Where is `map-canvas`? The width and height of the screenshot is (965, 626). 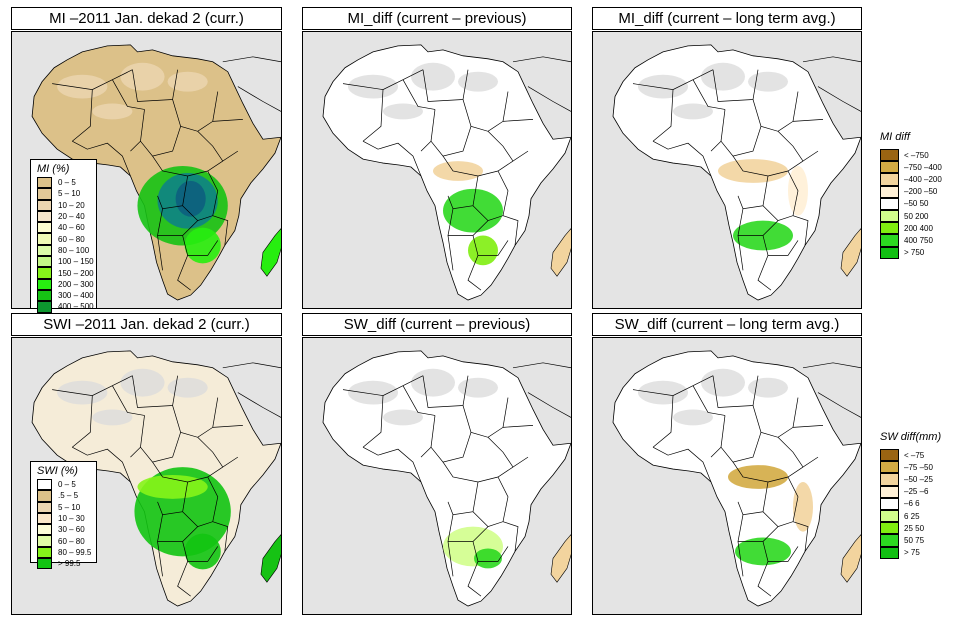
map-canvas is located at coordinates (736, 478).